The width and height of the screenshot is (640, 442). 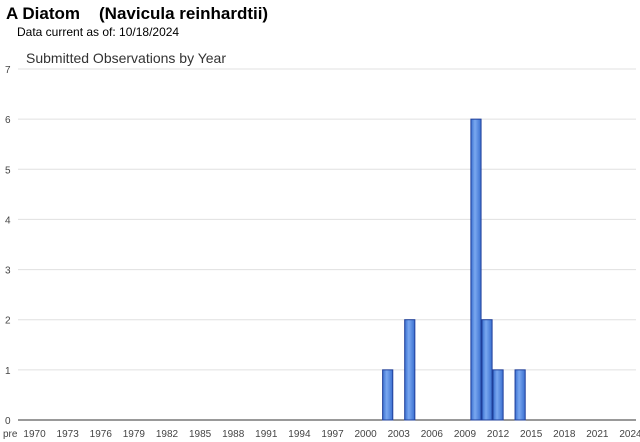 What do you see at coordinates (8, 120) in the screenshot?
I see `y-tick-label: 6` at bounding box center [8, 120].